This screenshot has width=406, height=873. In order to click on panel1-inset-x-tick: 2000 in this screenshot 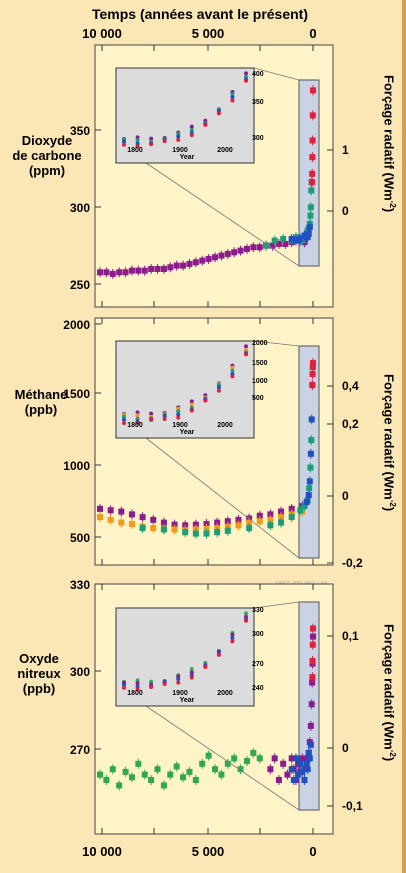, I will do `click(225, 150)`.